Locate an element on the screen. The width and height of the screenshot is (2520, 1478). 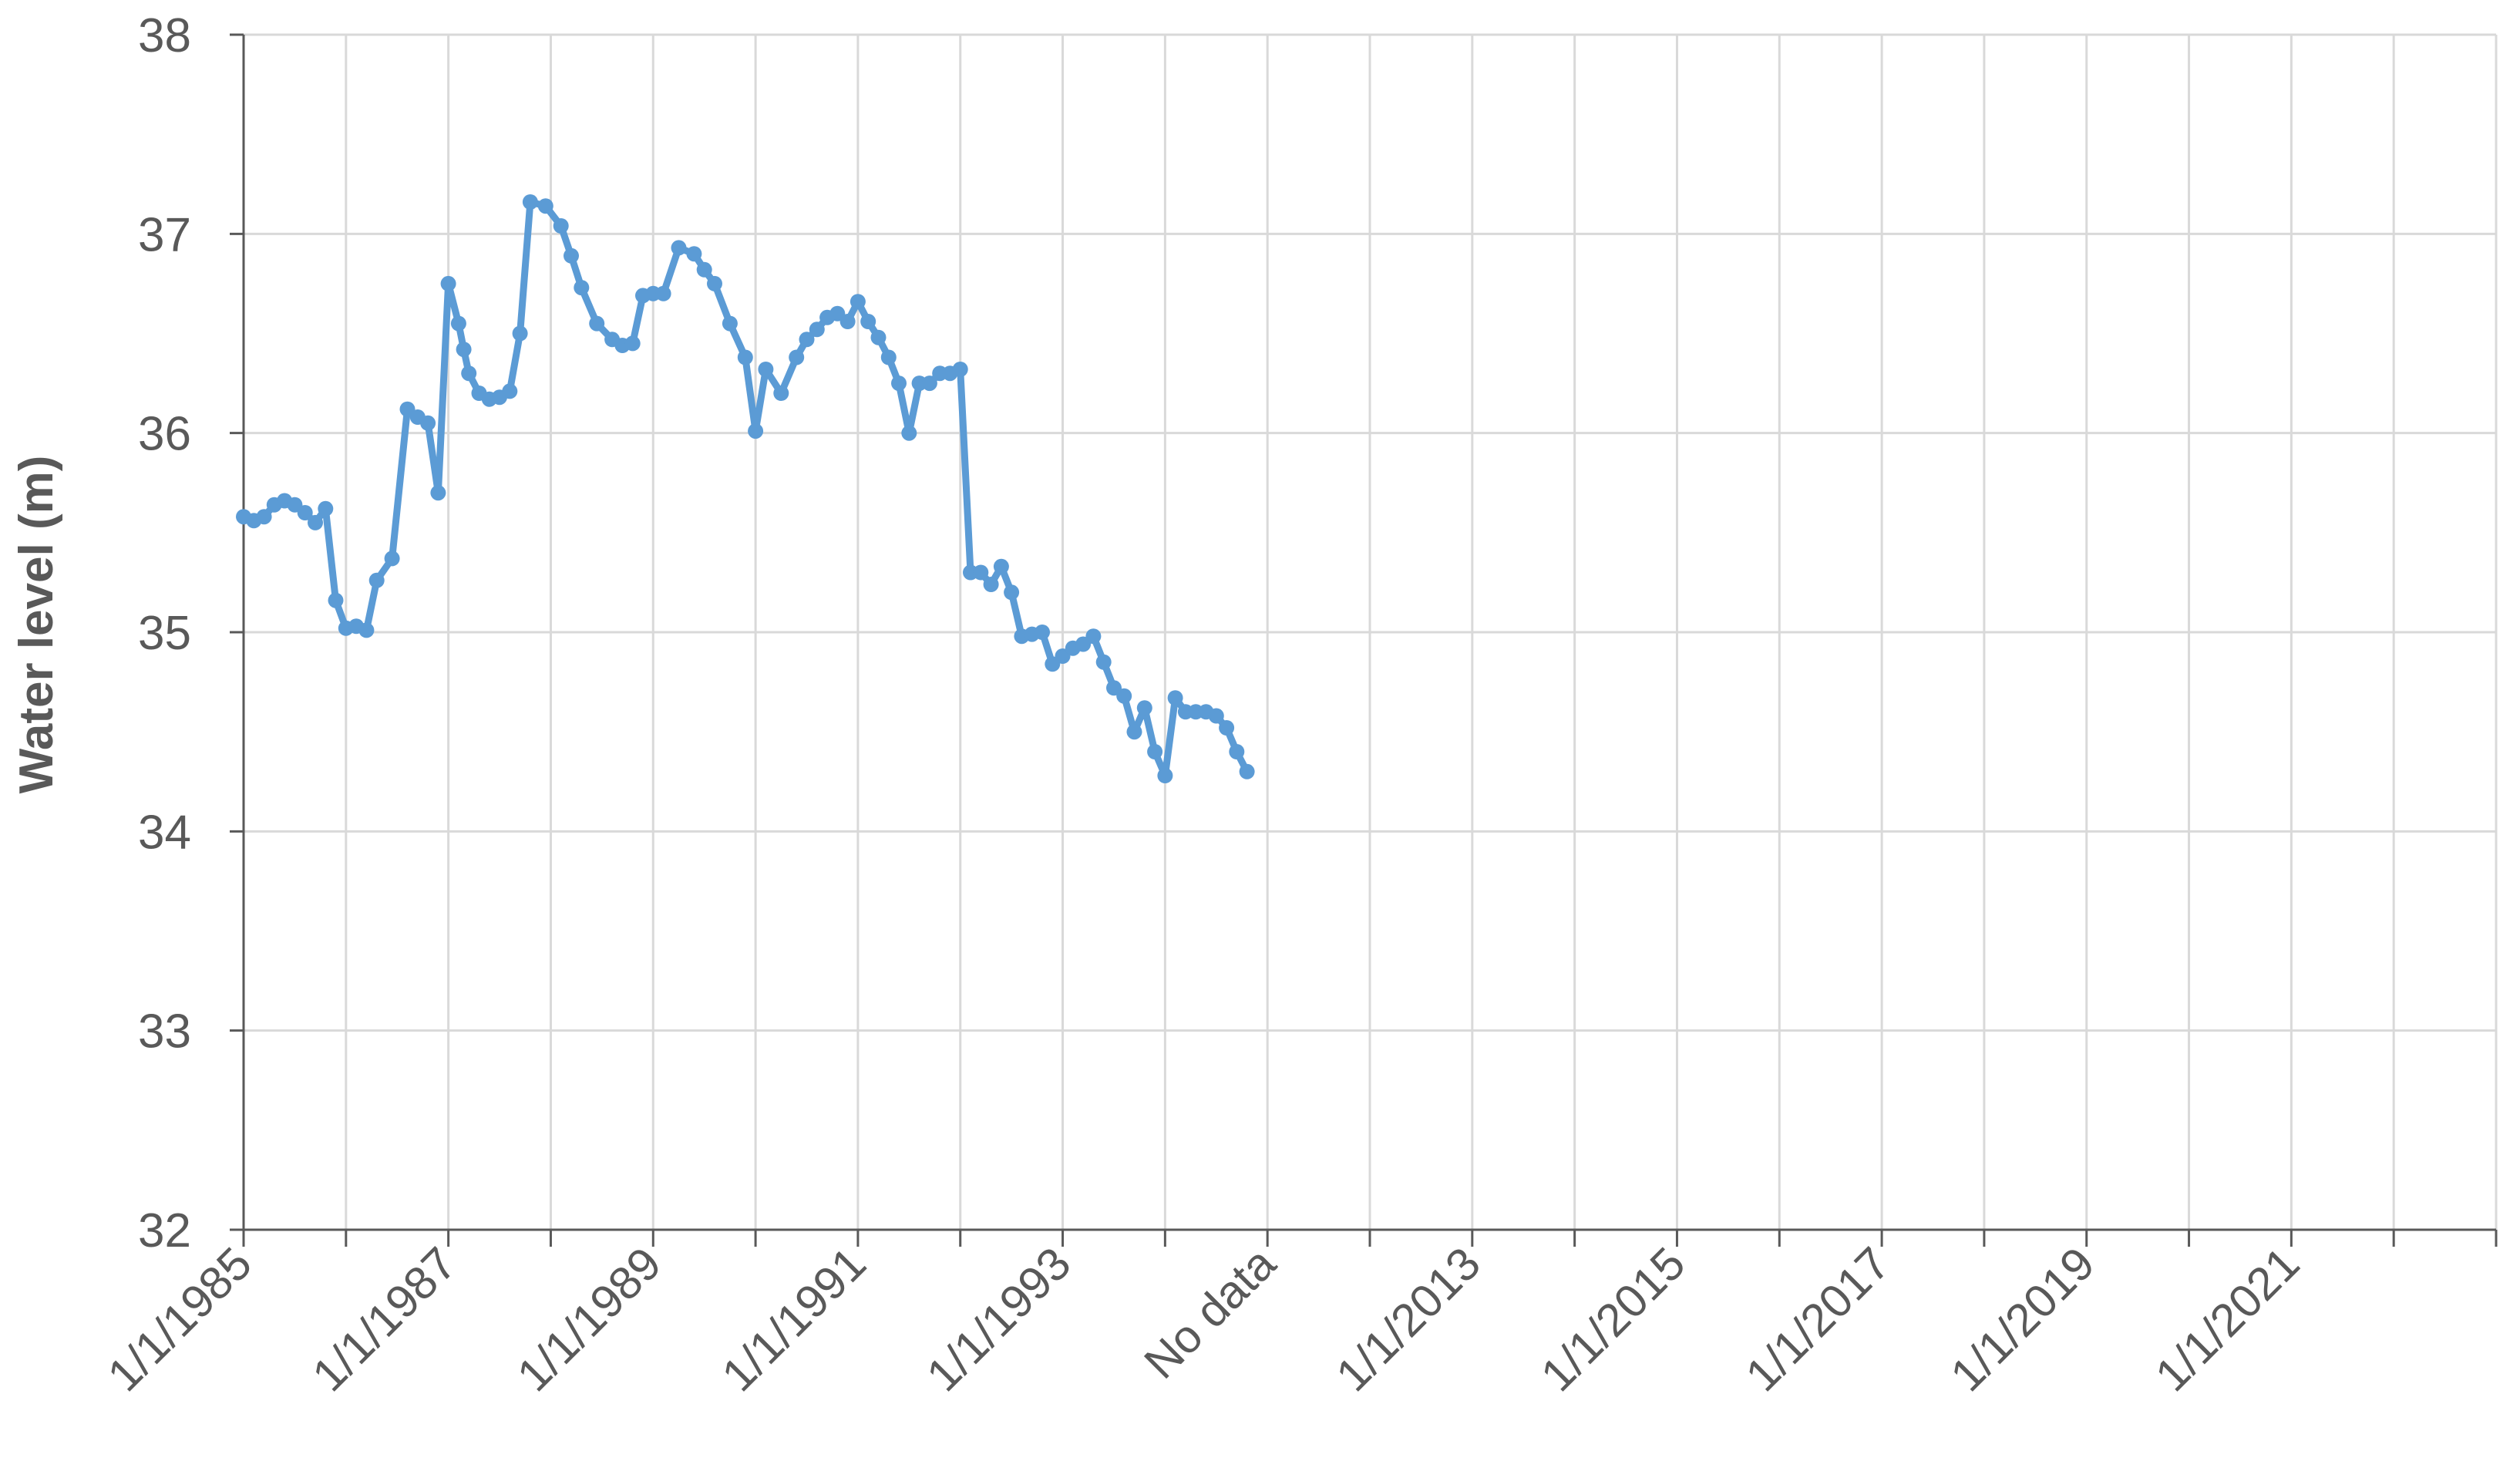
y-tick-label: 35 is located at coordinates (165, 633).